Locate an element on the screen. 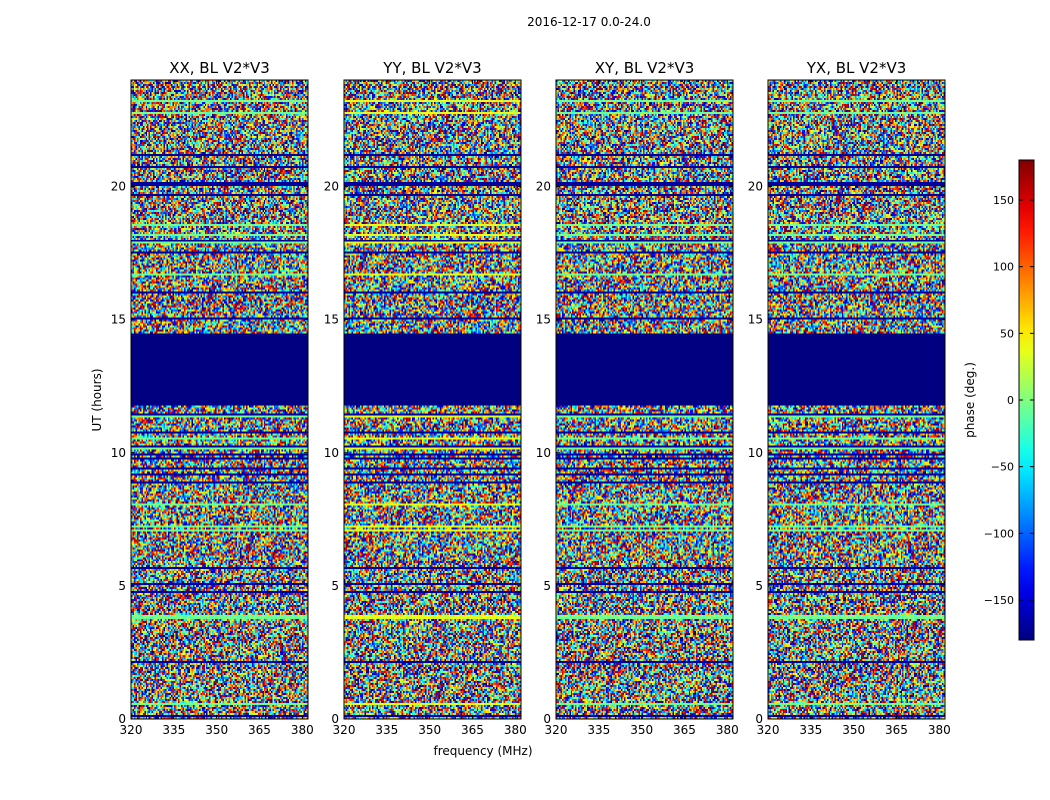 This screenshot has width=1050, height=800. figure-suptitle: 2016-12-17 0.0-24.0 is located at coordinates (589, 22).